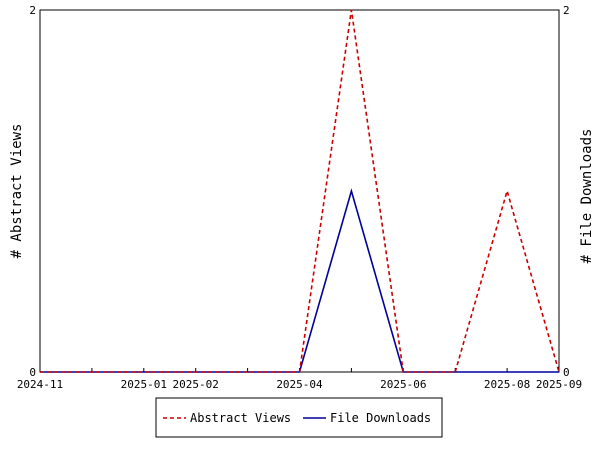  What do you see at coordinates (17, 191) in the screenshot?
I see `y-axis-left-label: # Abstract Views` at bounding box center [17, 191].